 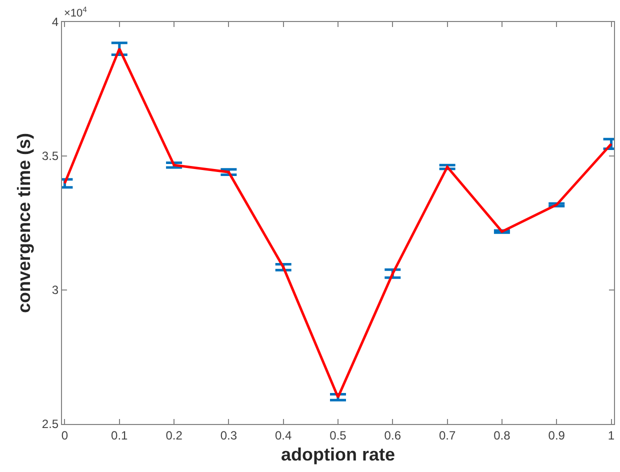 I want to click on x-tick-label: 0.6, so click(x=393, y=435).